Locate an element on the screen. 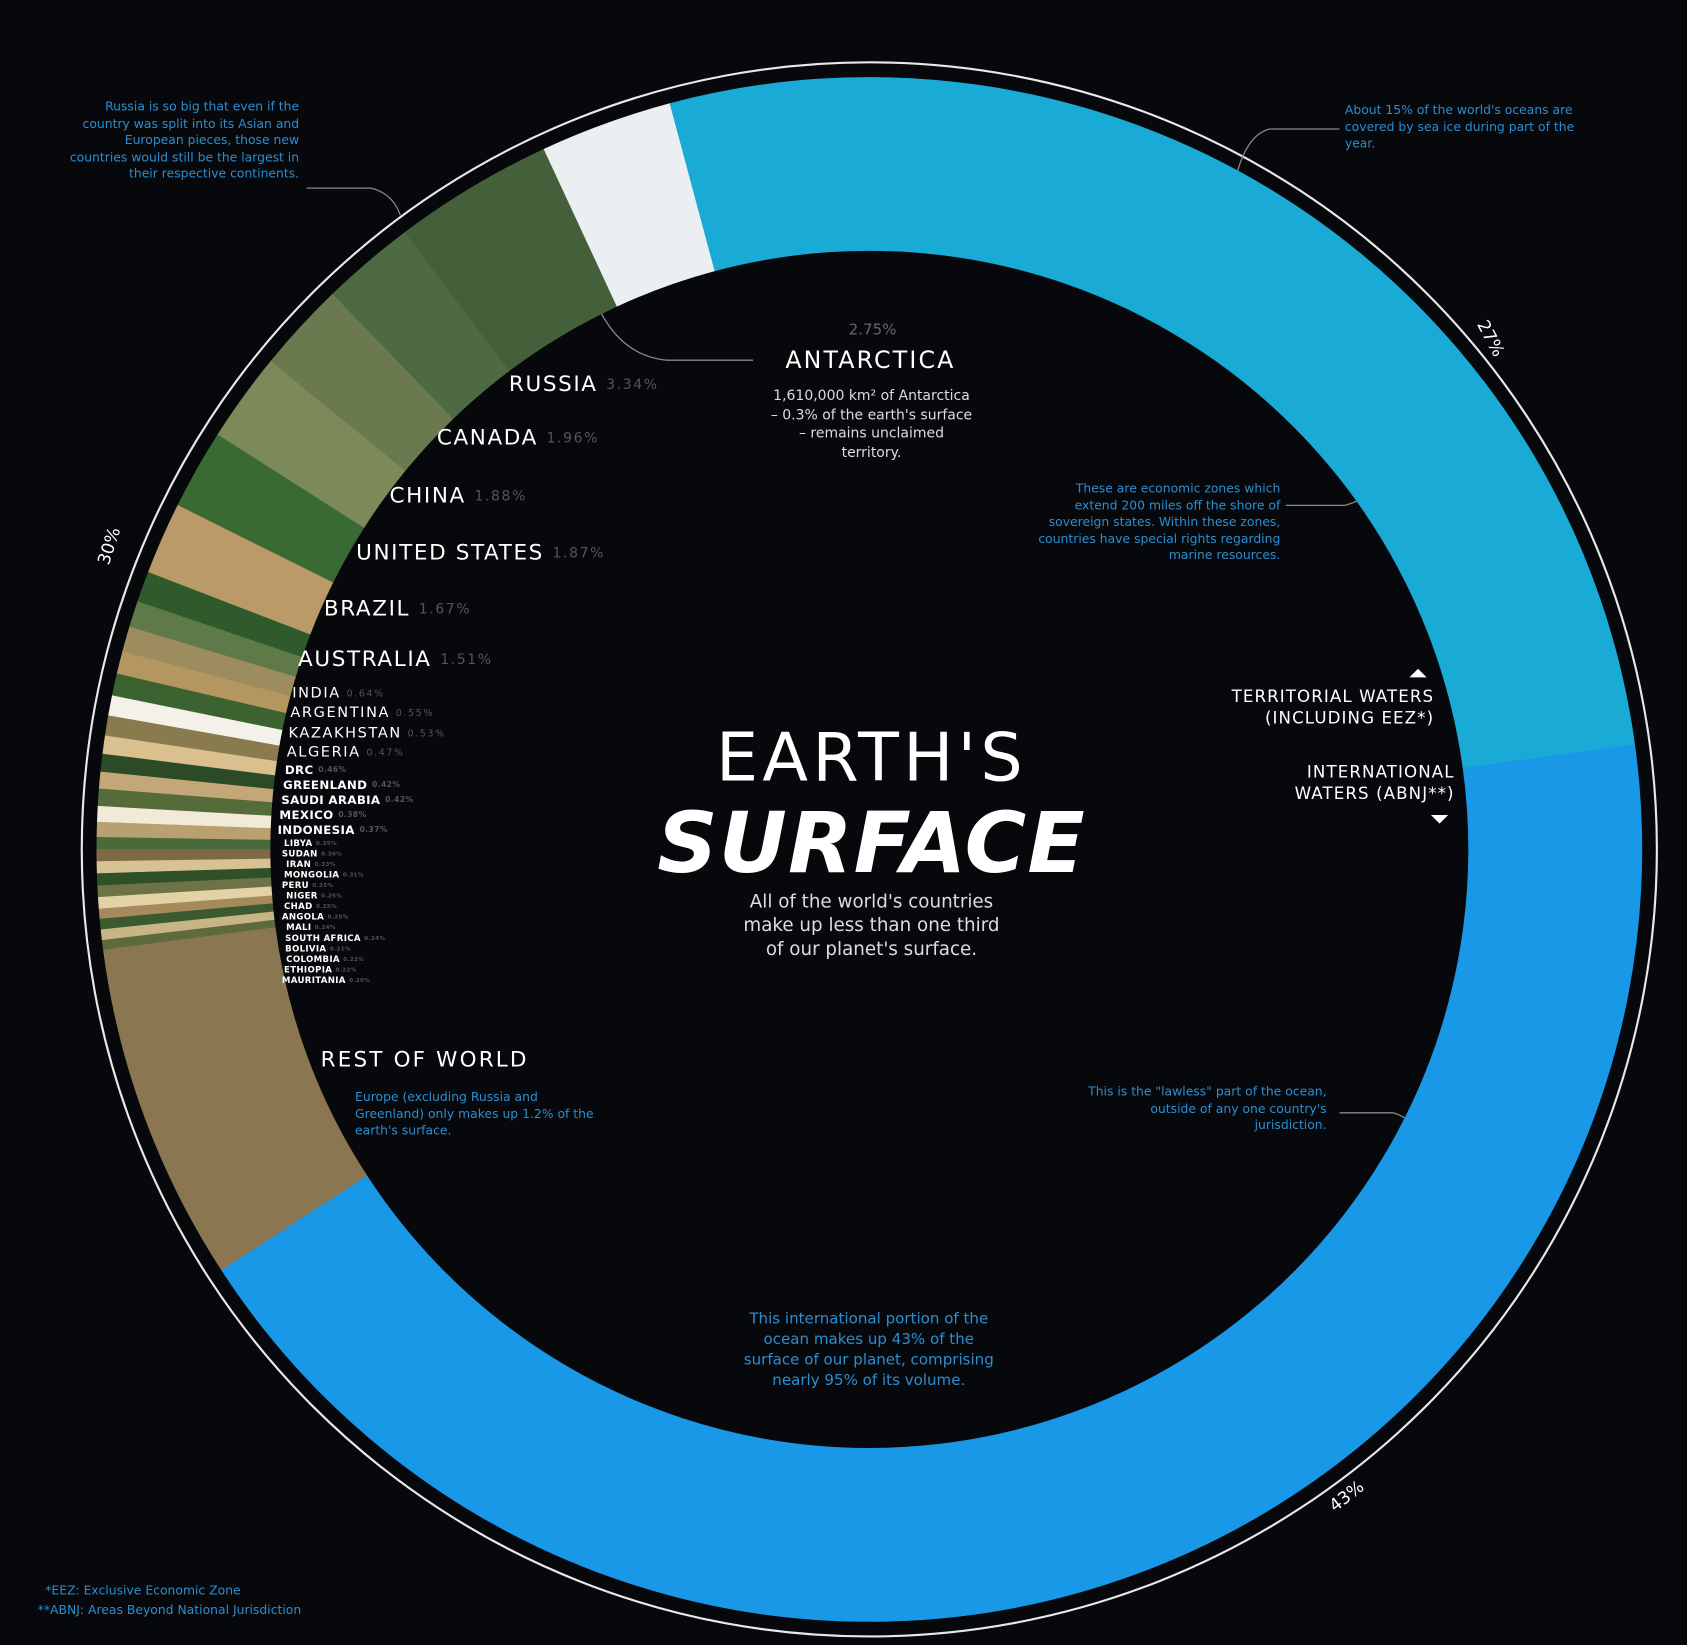 The height and width of the screenshot is (1645, 1687). value-label: 0.53% is located at coordinates (427, 733).